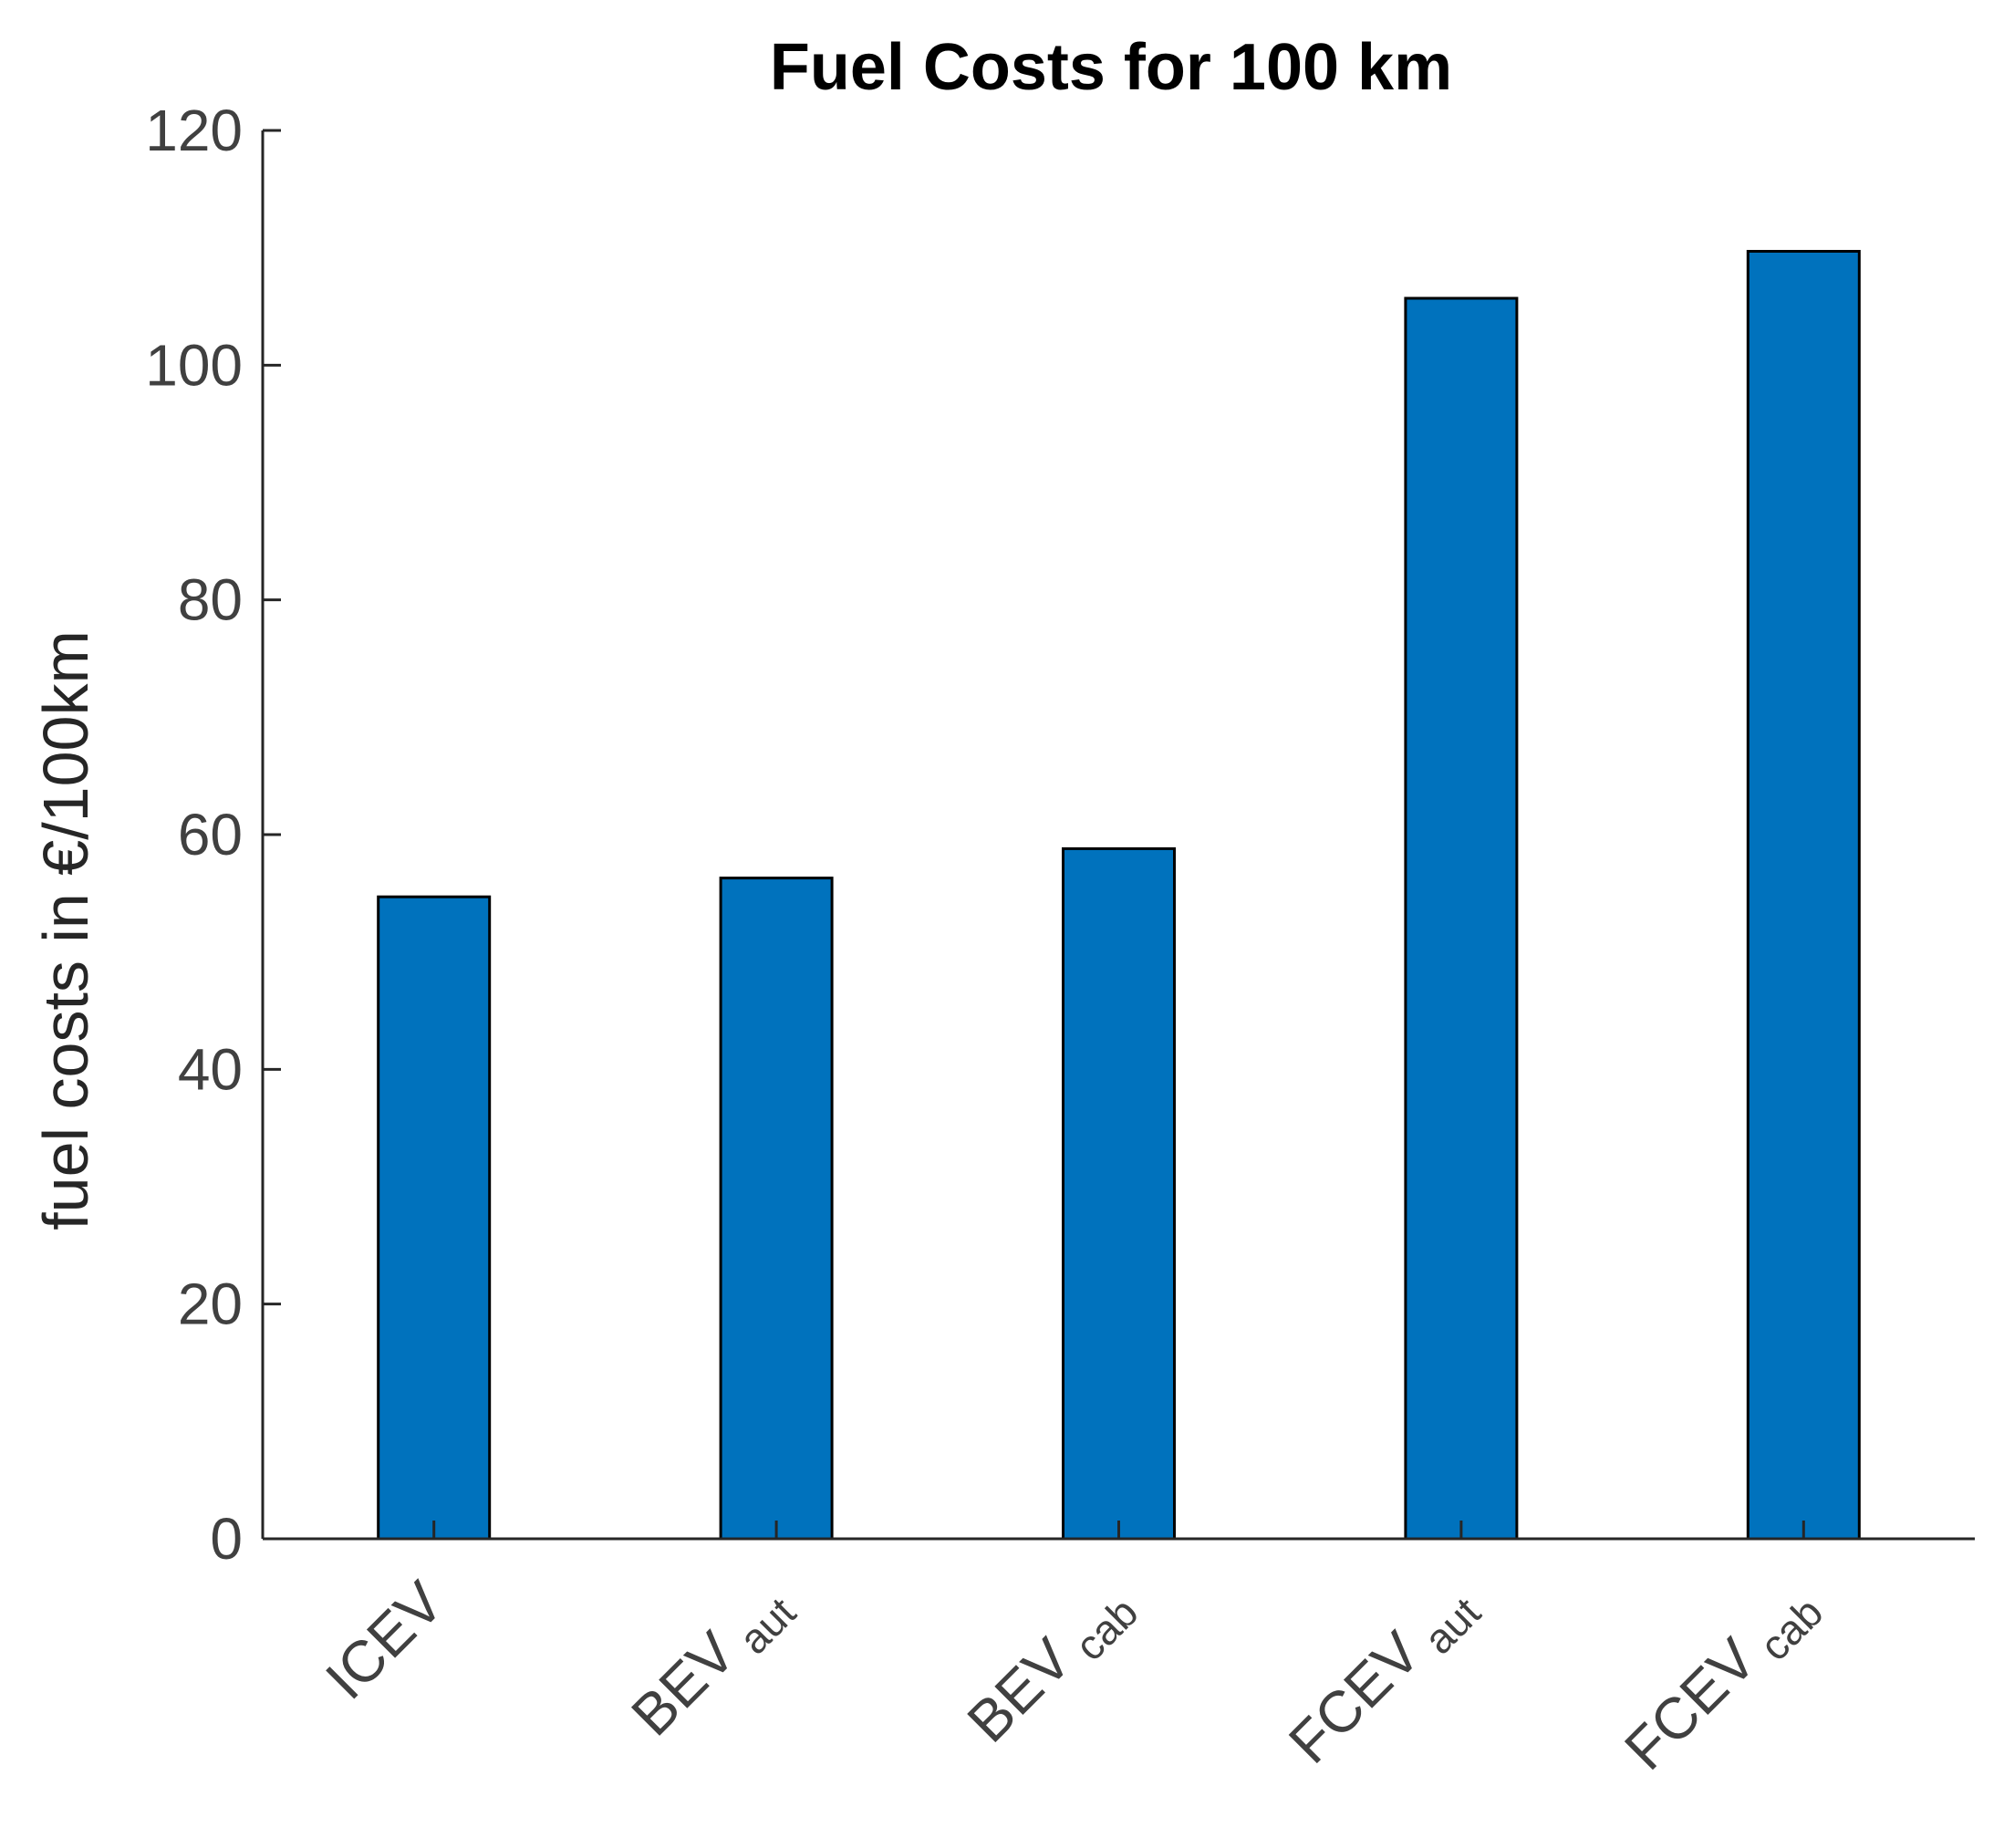  What do you see at coordinates (210, 834) in the screenshot?
I see `y-tick-label-60: 60` at bounding box center [210, 834].